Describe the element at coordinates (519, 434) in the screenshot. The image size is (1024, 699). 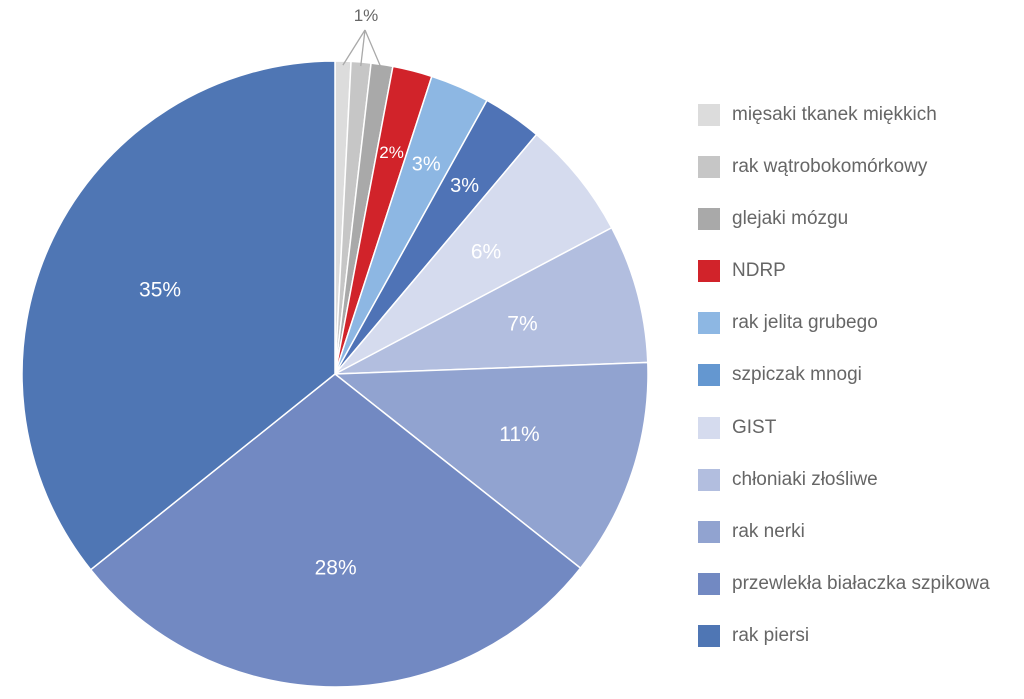
I see `data-label-rak-nerki: 11%` at that location.